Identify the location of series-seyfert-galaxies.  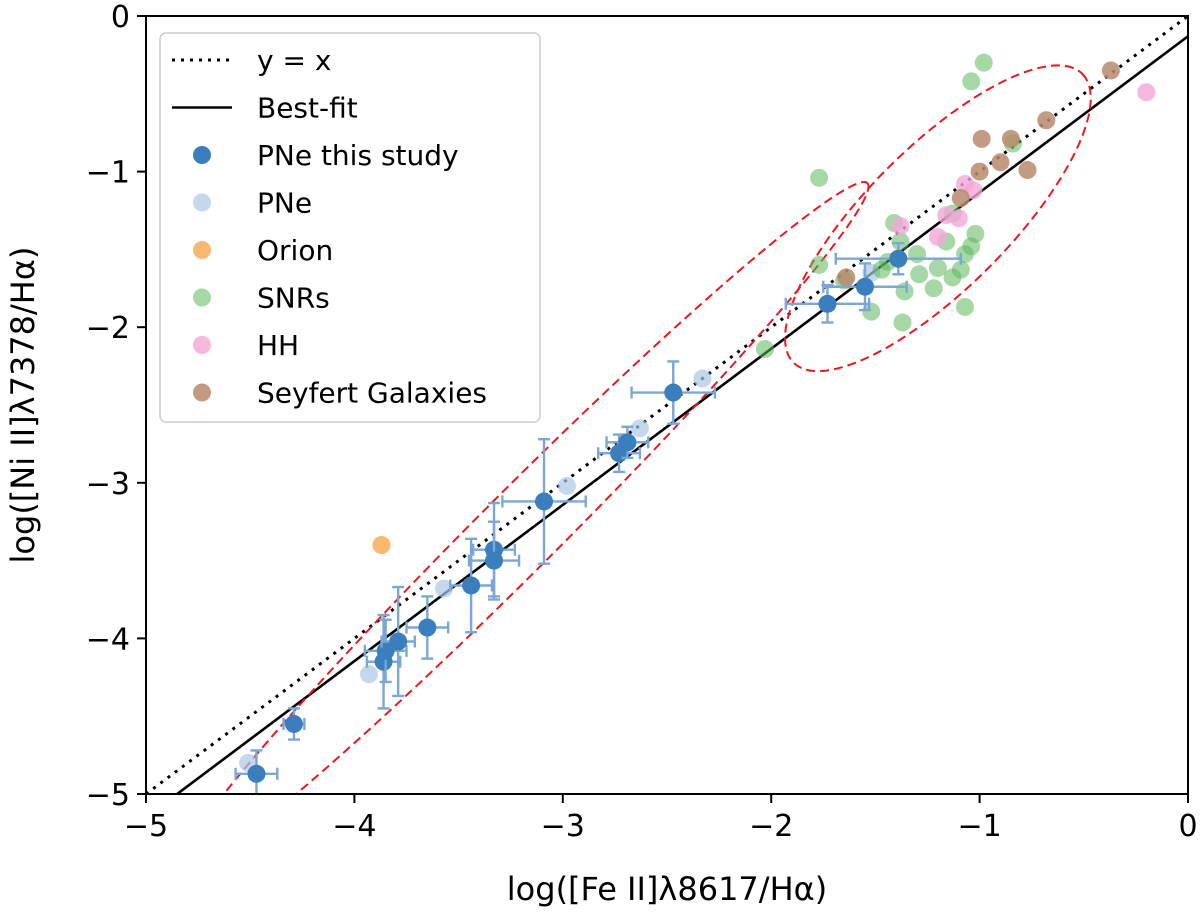
(978, 174).